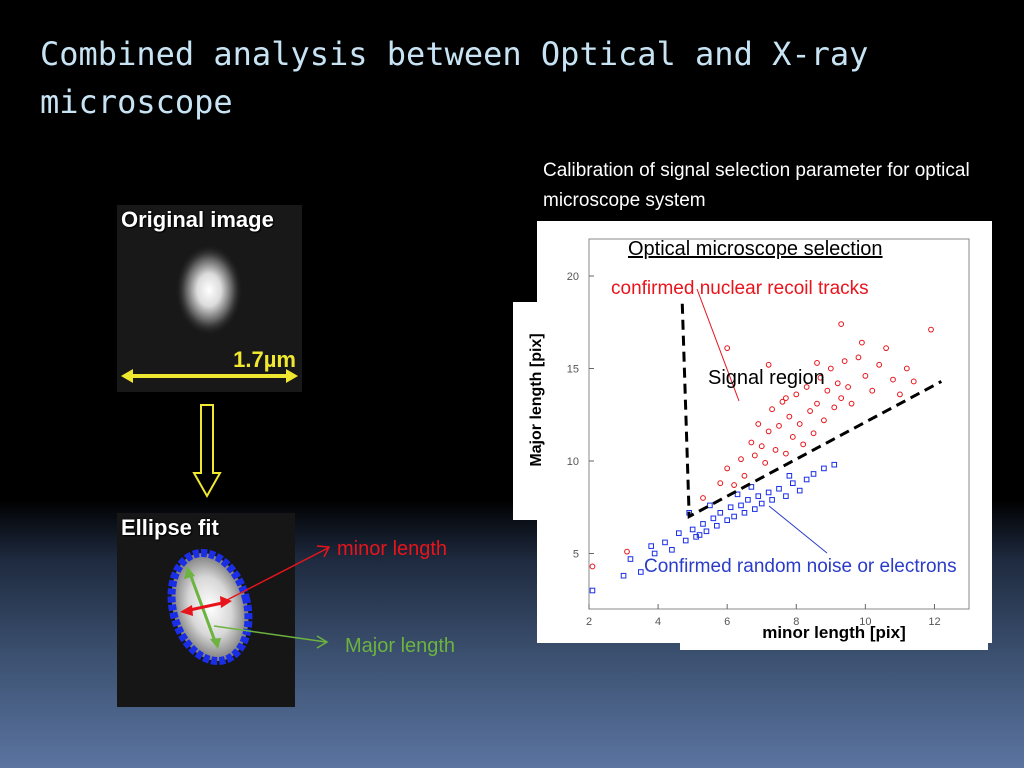 Image resolution: width=1024 pixels, height=768 pixels. I want to click on x-tick-label: 2, so click(589, 622).